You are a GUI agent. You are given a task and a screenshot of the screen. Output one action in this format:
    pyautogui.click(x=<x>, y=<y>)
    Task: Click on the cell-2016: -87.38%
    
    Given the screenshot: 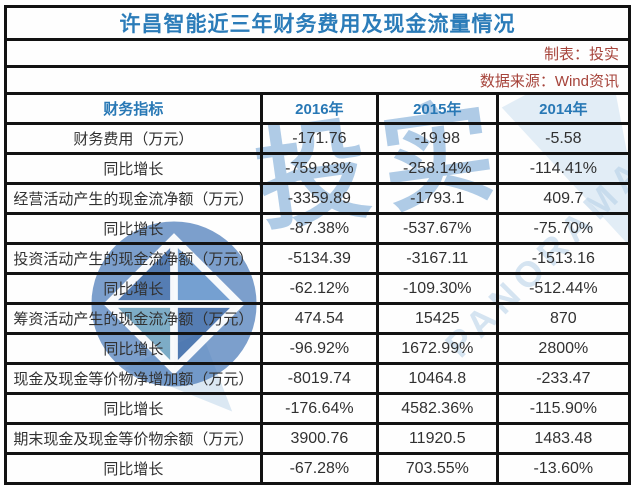 What is the action you would take?
    pyautogui.click(x=319, y=228)
    